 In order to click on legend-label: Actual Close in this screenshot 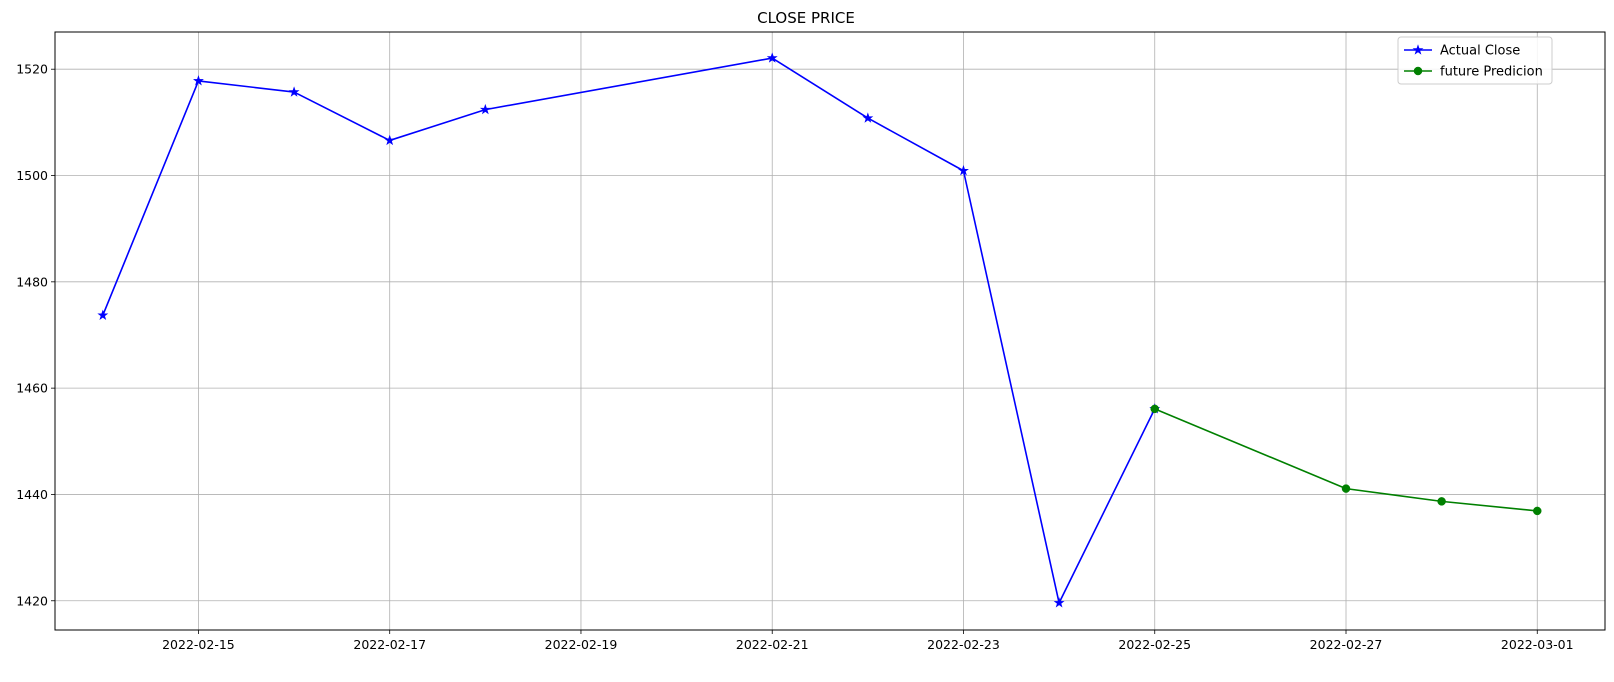, I will do `click(1480, 51)`.